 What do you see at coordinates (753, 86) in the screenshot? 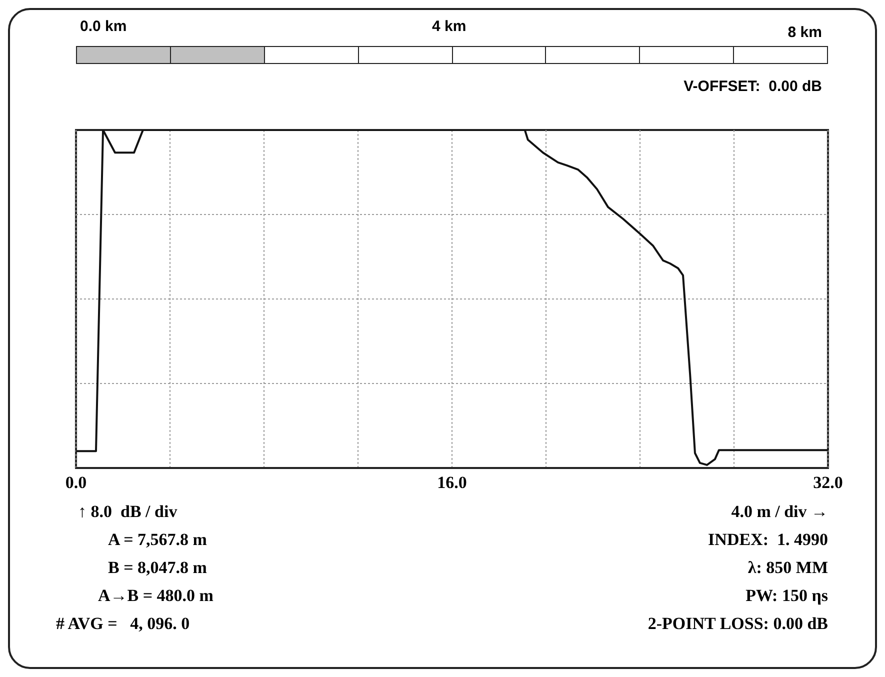
I see `text: V-OFFSET: 0.00 dB` at bounding box center [753, 86].